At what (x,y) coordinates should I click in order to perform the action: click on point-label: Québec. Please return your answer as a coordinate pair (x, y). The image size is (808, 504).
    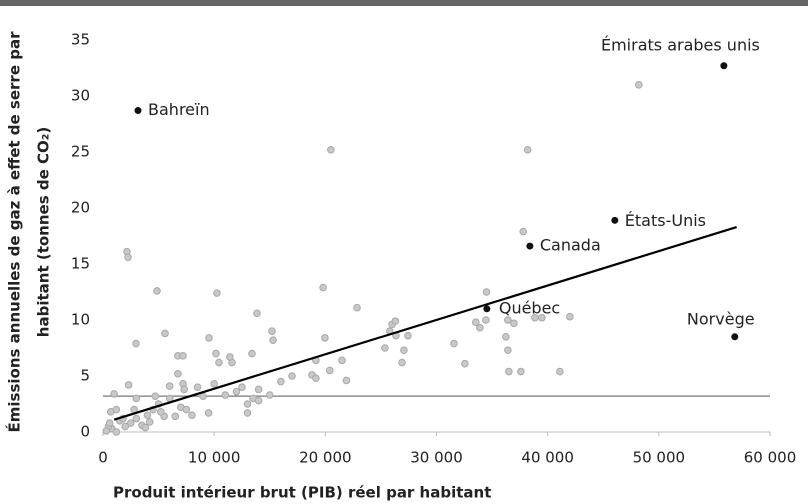
    Looking at the image, I should click on (529, 307).